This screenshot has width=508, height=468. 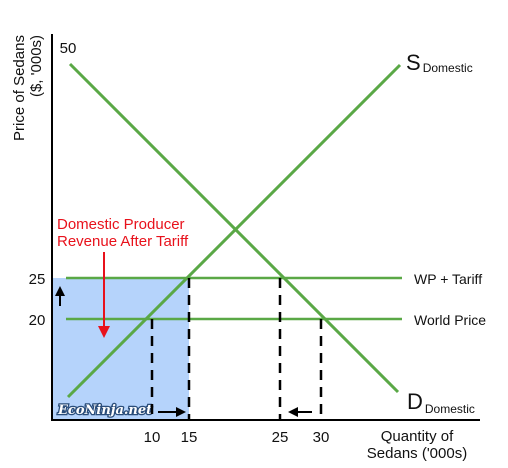 I want to click on x-tick-15: 15, so click(x=189, y=437).